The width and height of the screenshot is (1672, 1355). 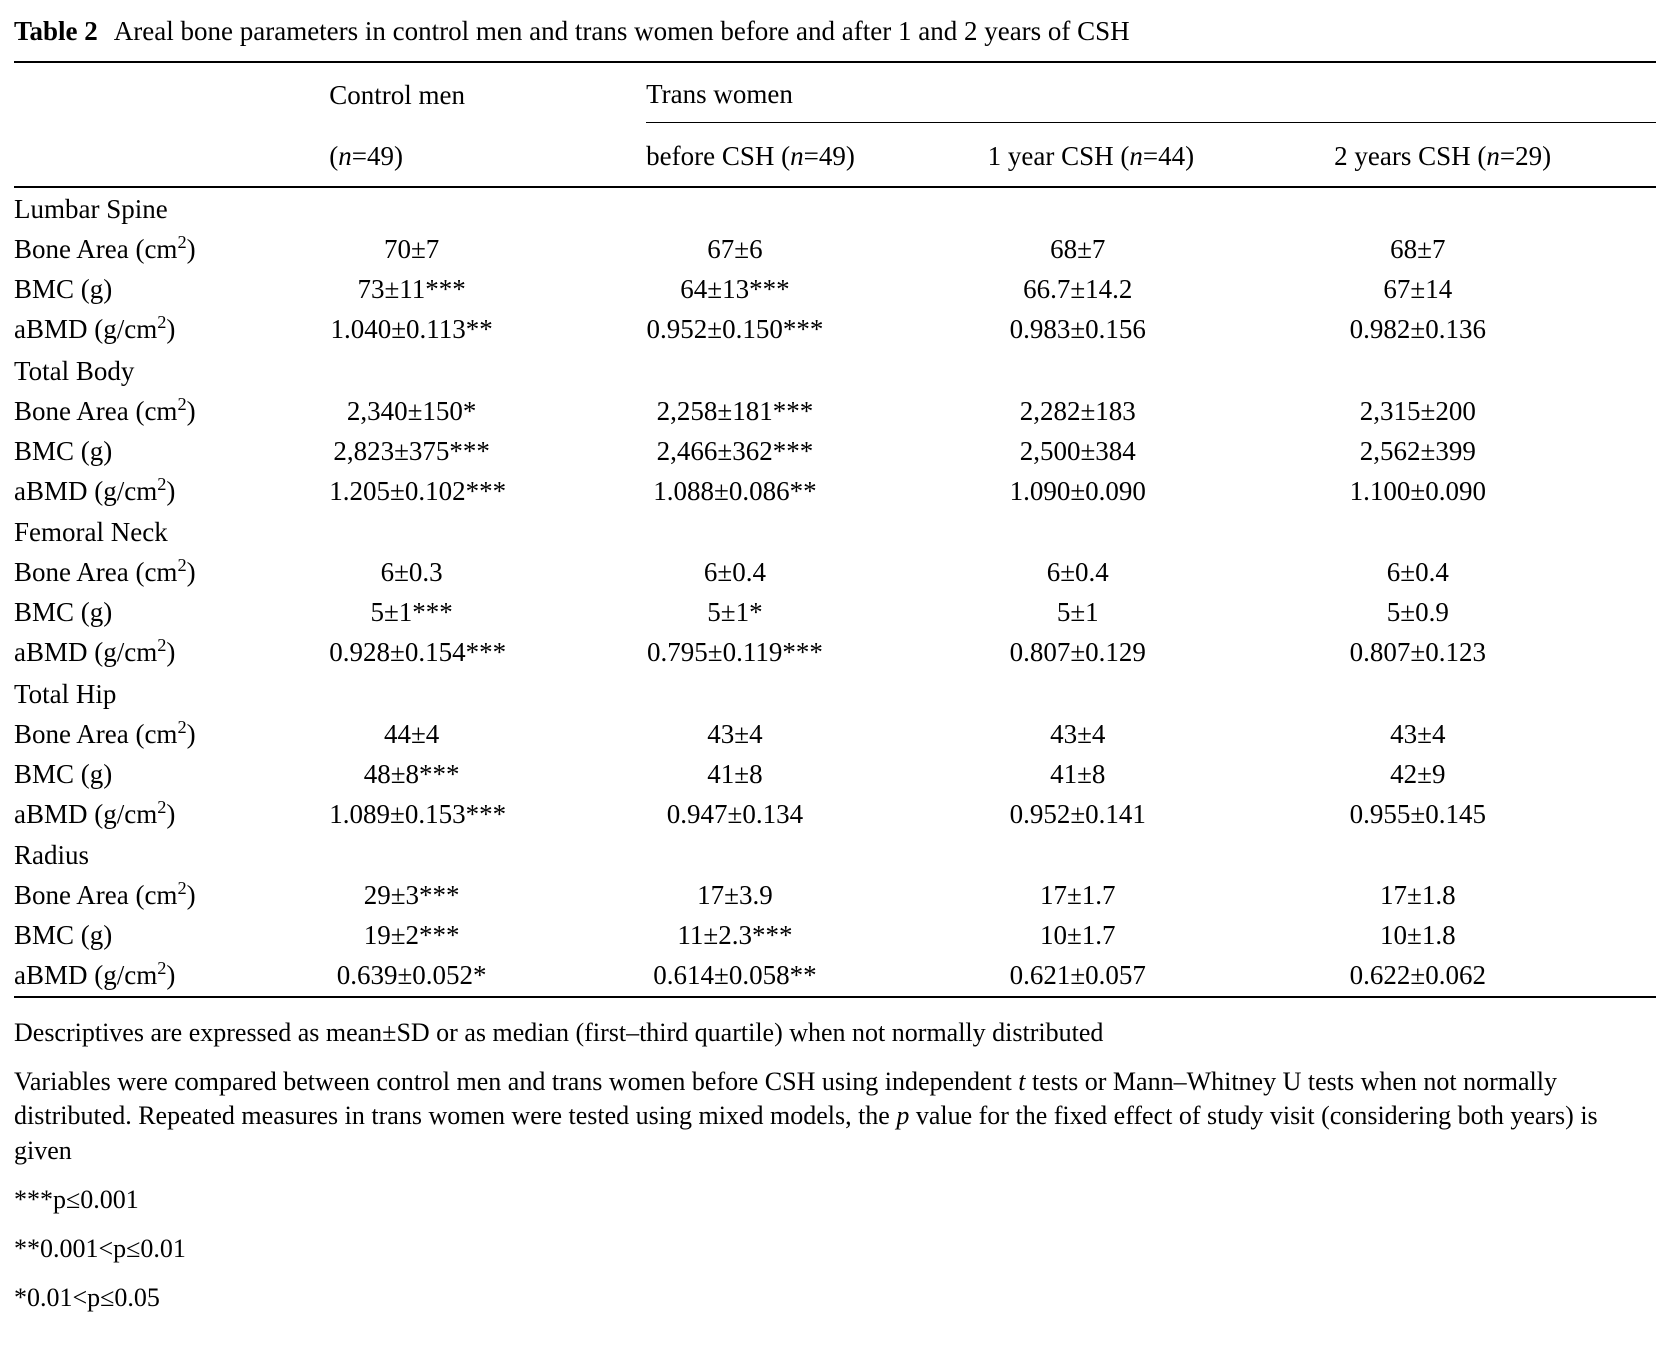 I want to click on cell-value-text: 0.807±0.129, so click(x=1077, y=652).